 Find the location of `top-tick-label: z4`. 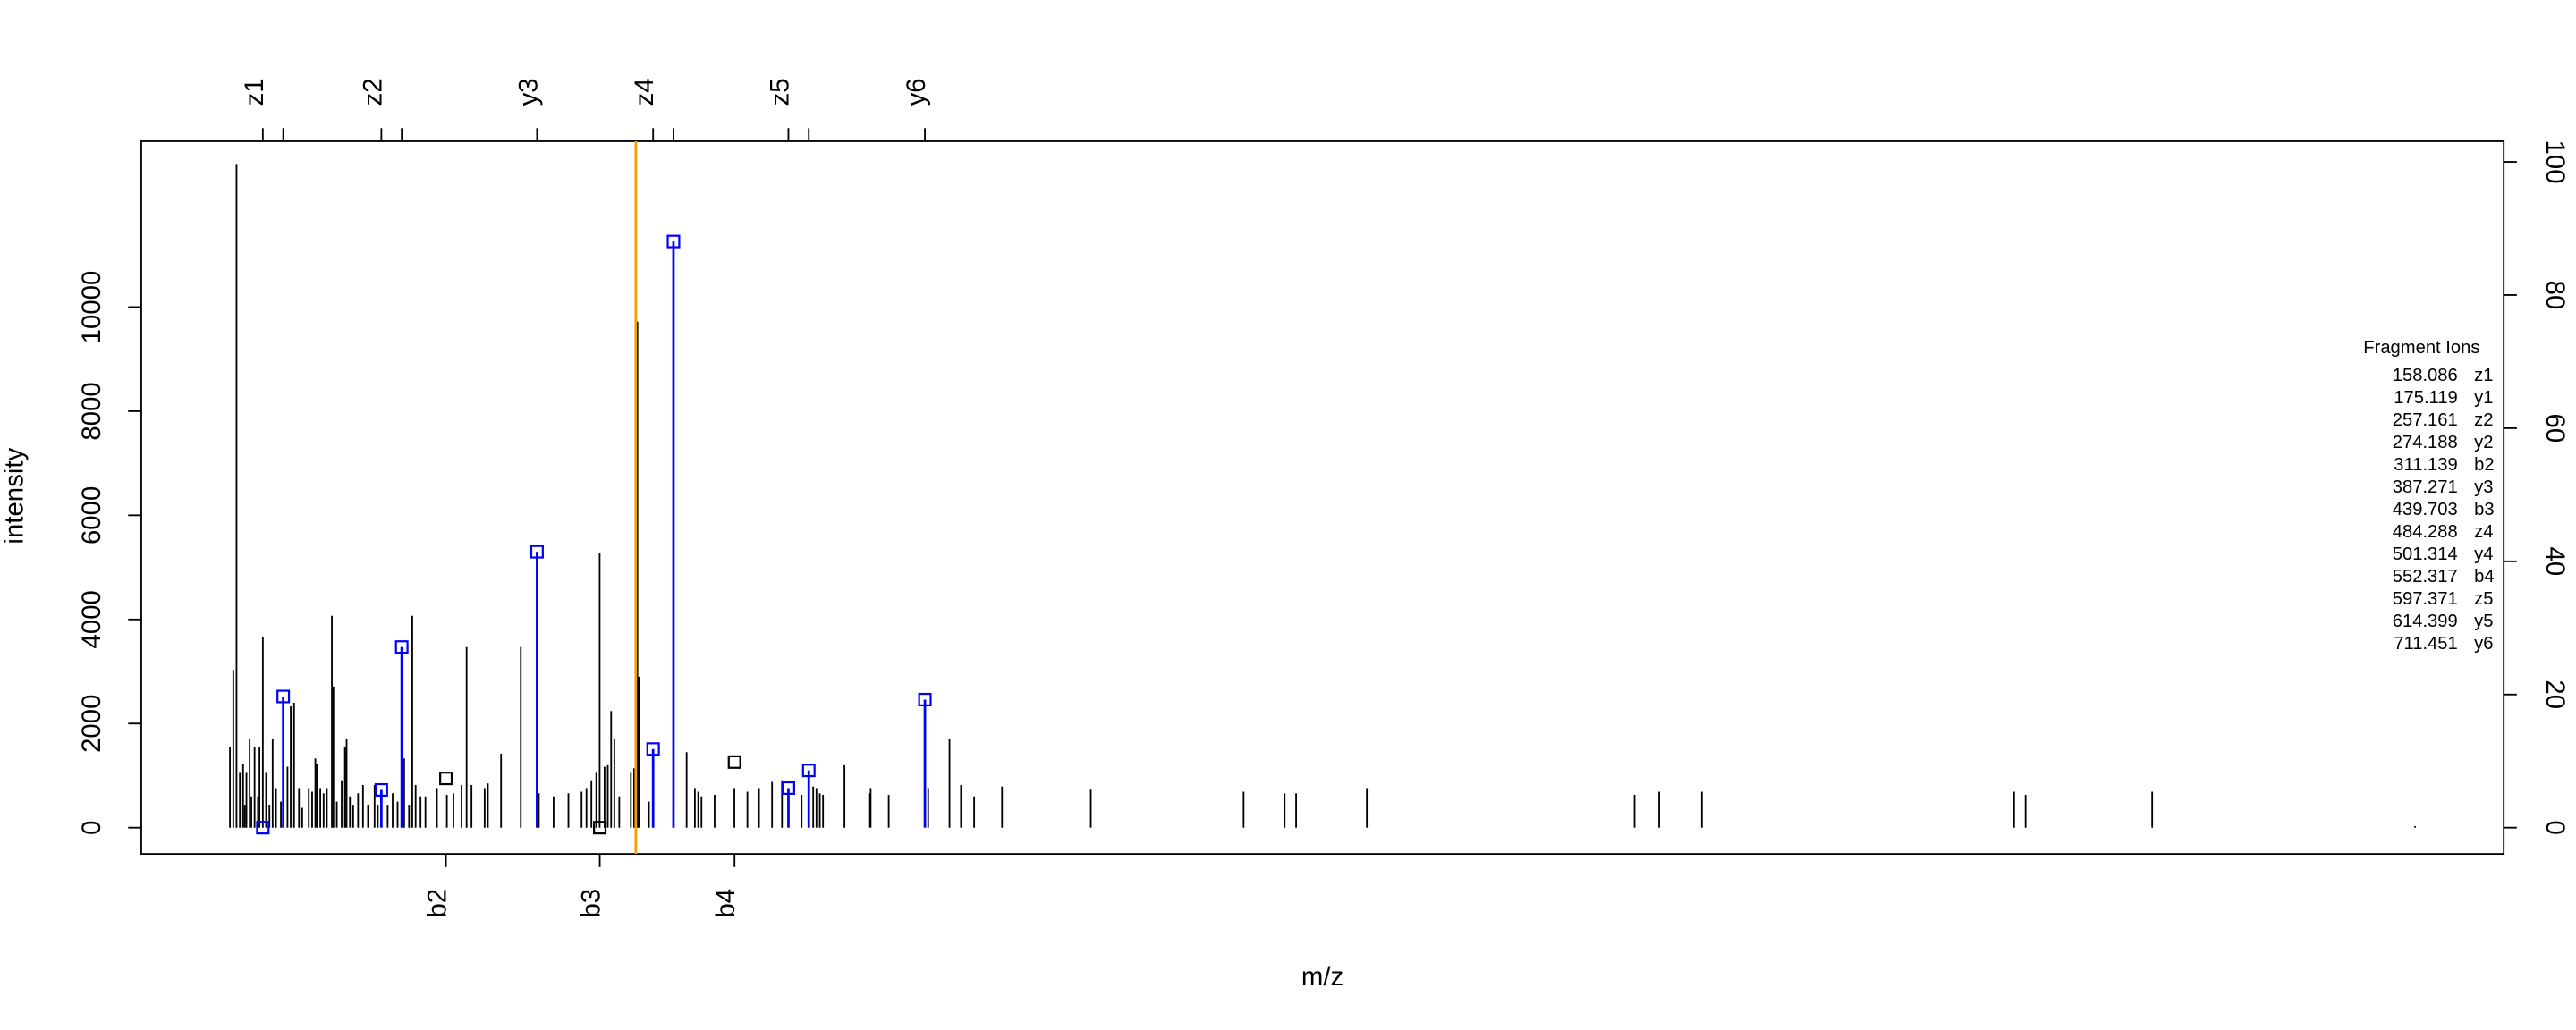

top-tick-label: z4 is located at coordinates (644, 92).